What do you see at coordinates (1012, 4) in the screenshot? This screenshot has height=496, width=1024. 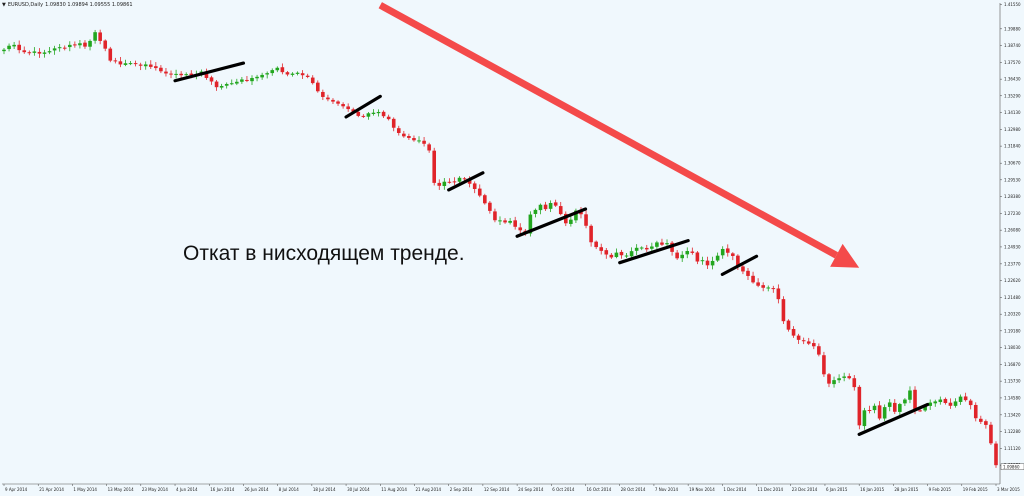 I see `price-tick-label: 1.41550` at bounding box center [1012, 4].